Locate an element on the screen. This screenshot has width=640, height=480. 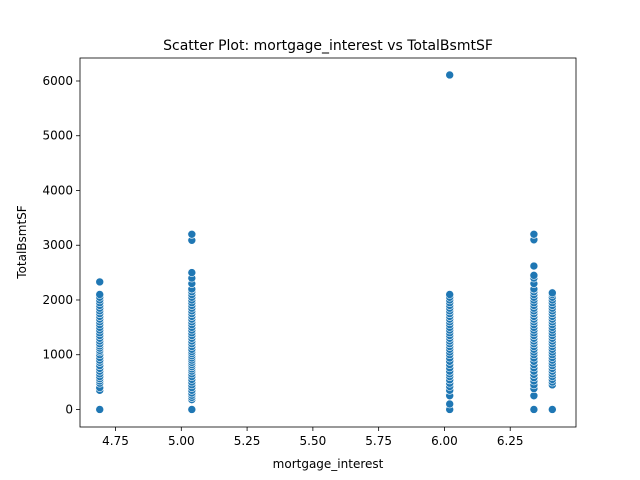
x-tick-label: 6.25 is located at coordinates (510, 441).